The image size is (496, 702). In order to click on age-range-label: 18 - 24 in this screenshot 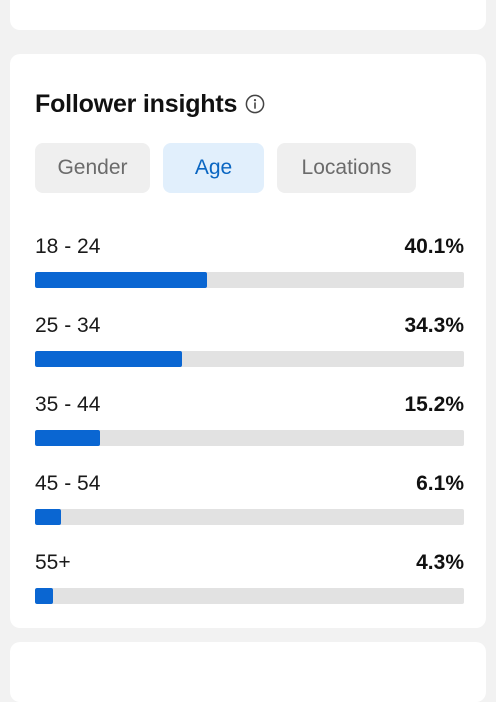, I will do `click(68, 246)`.